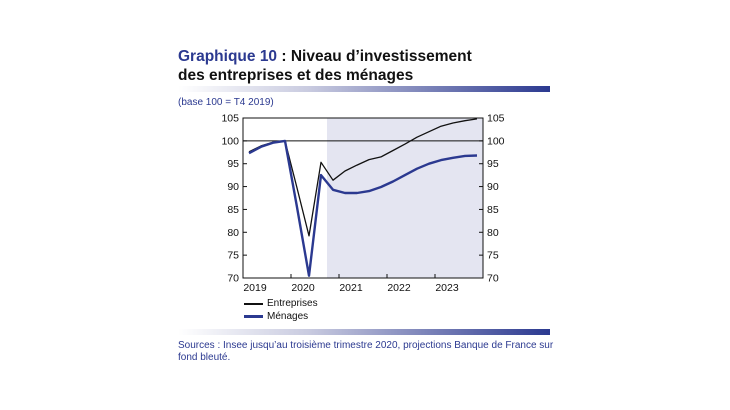 This screenshot has height=410, width=730. What do you see at coordinates (303, 288) in the screenshot?
I see `x-tick-label: 2020` at bounding box center [303, 288].